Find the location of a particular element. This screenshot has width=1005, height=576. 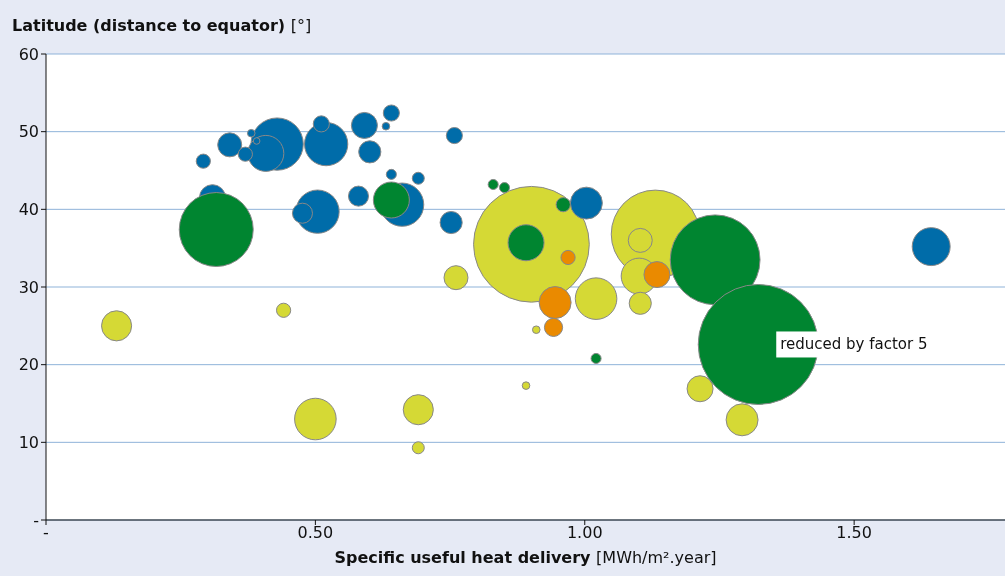

y-tick-label: 30 is located at coordinates (28, 287).